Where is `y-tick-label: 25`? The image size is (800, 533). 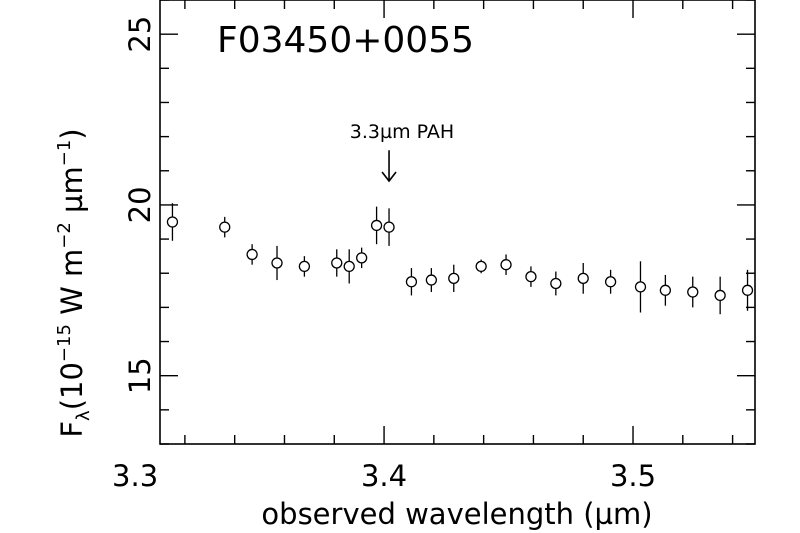 y-tick-label: 25 is located at coordinates (140, 34).